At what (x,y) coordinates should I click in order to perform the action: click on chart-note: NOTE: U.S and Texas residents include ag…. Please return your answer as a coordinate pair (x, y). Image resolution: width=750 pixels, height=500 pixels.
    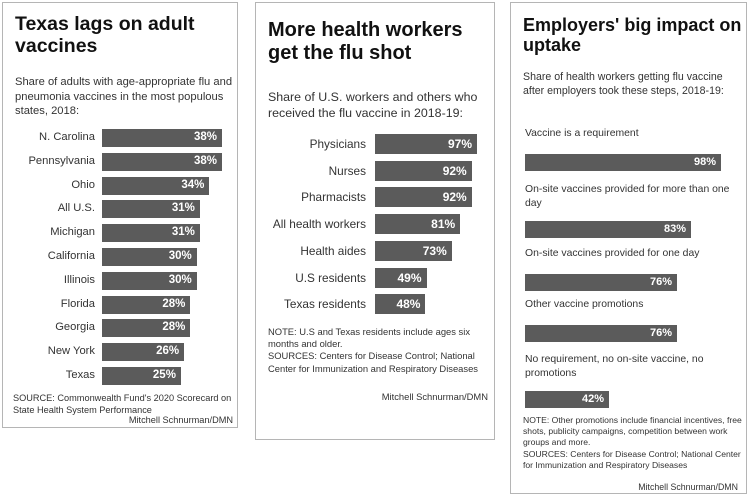
    Looking at the image, I should click on (369, 338).